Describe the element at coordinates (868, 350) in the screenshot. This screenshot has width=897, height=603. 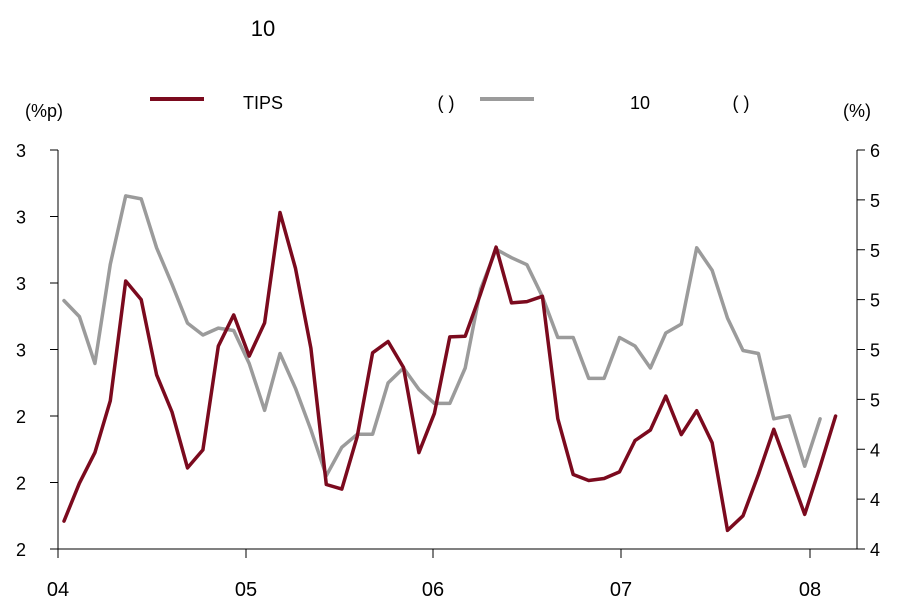
I see `right-axis-ticks: 4 4 4 5 5 5 5 5 6` at that location.